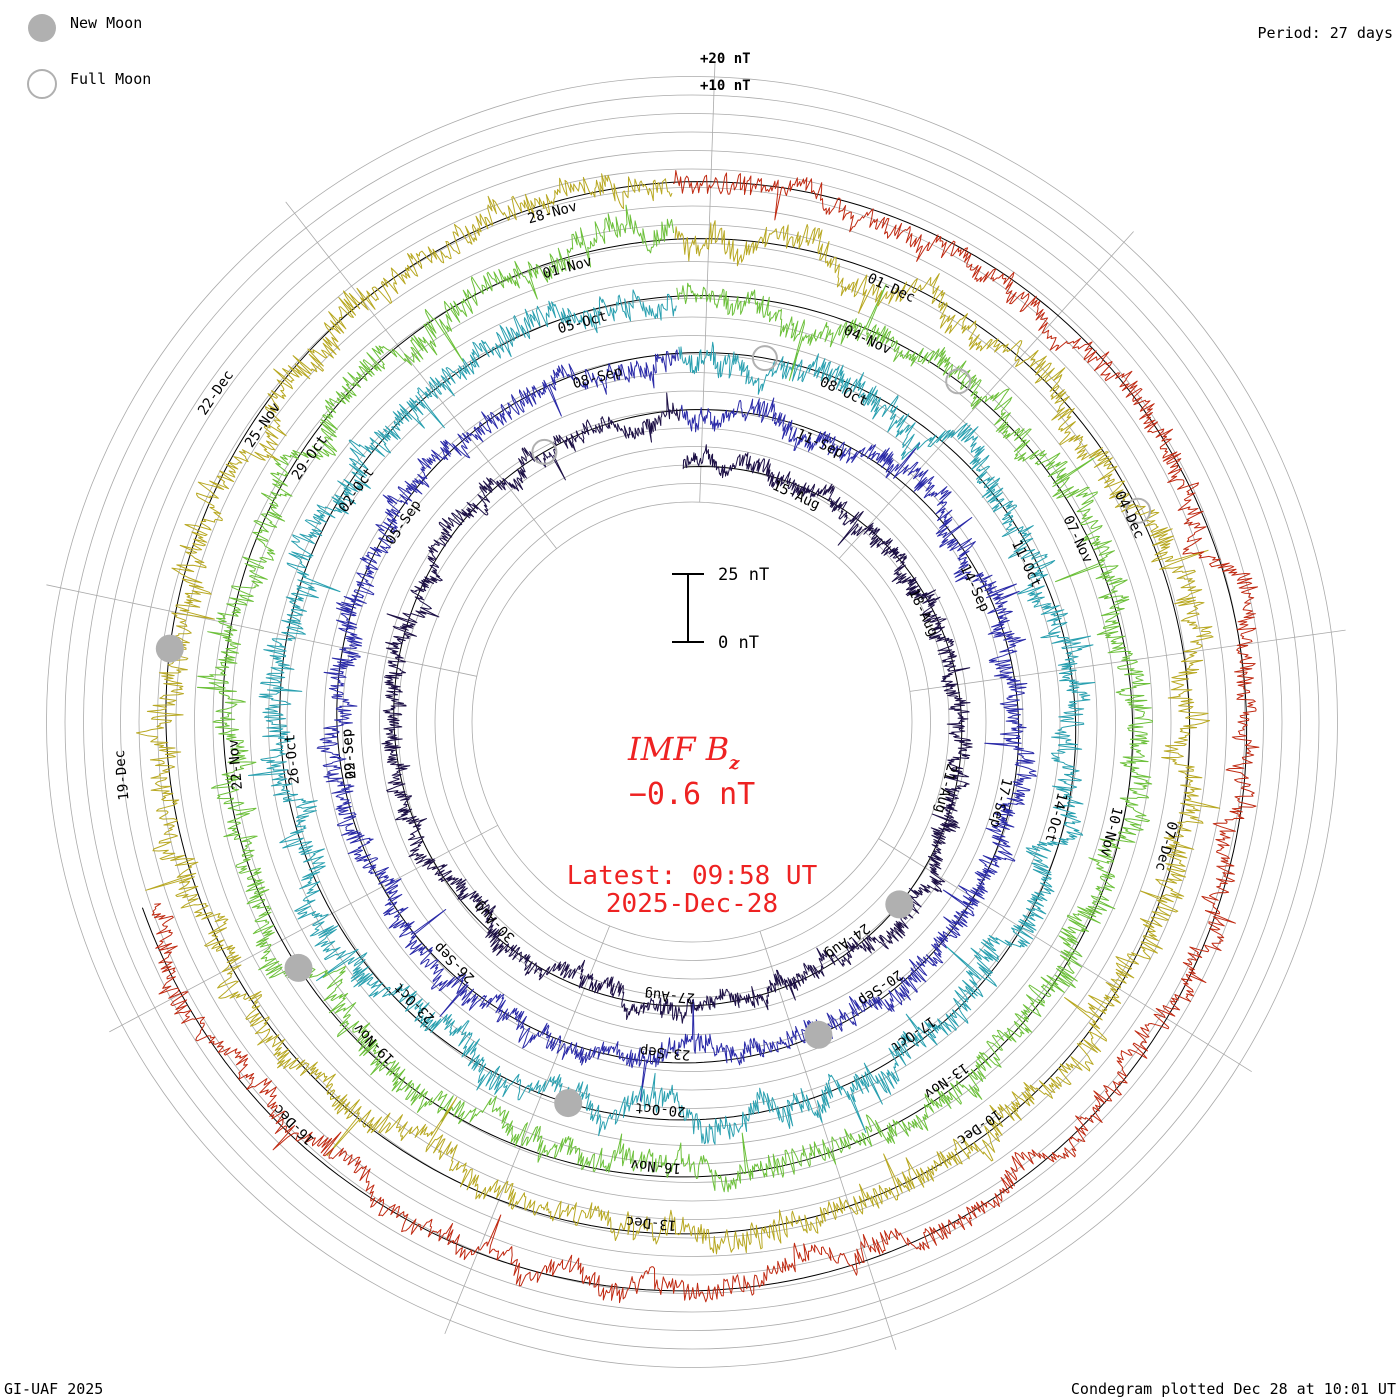  What do you see at coordinates (692, 876) in the screenshot?
I see `readout-latest-time: Latest: 09:58 UT` at bounding box center [692, 876].